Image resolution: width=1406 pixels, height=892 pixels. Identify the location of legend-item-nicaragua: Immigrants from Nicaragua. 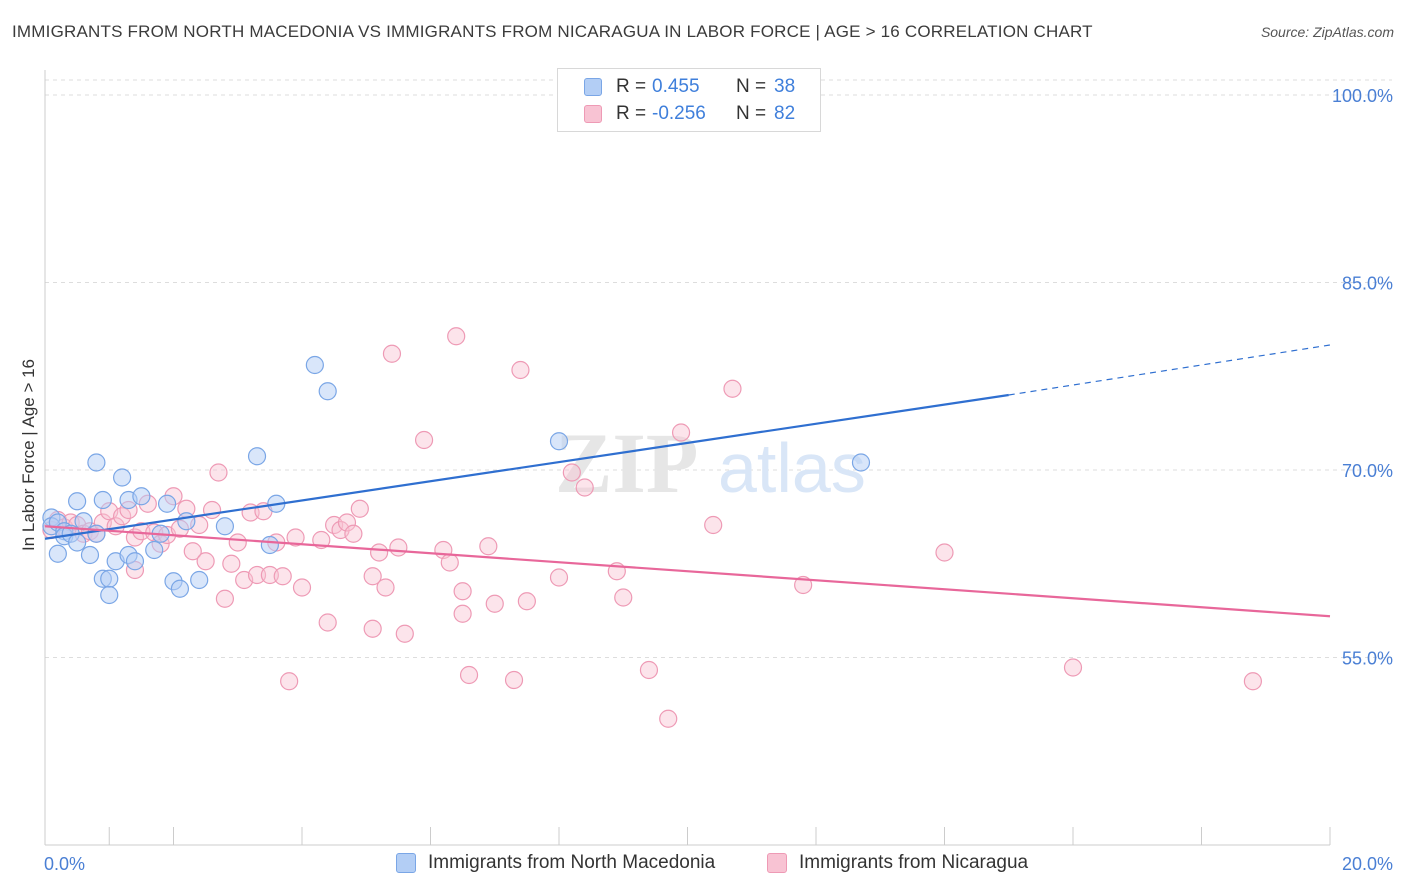
(897, 863).